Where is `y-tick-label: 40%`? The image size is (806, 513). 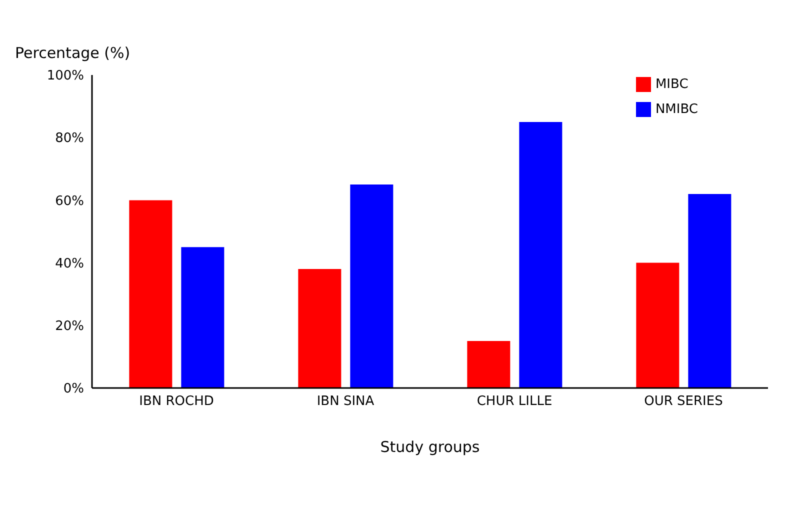 y-tick-label: 40% is located at coordinates (69, 264).